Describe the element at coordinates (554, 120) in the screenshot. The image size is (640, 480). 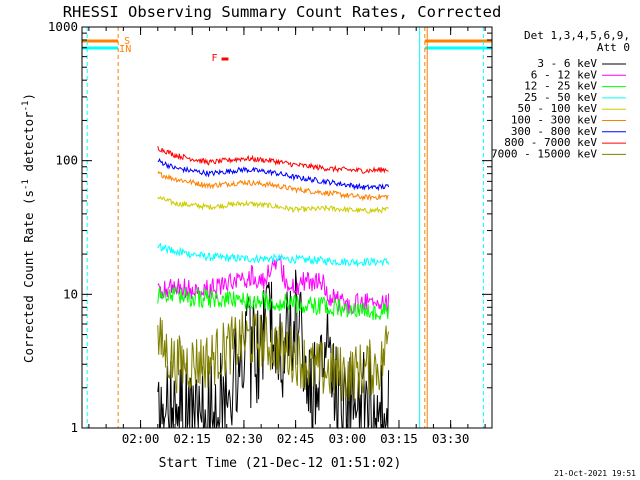
I see `legend-label: 100 - 300 keV` at that location.